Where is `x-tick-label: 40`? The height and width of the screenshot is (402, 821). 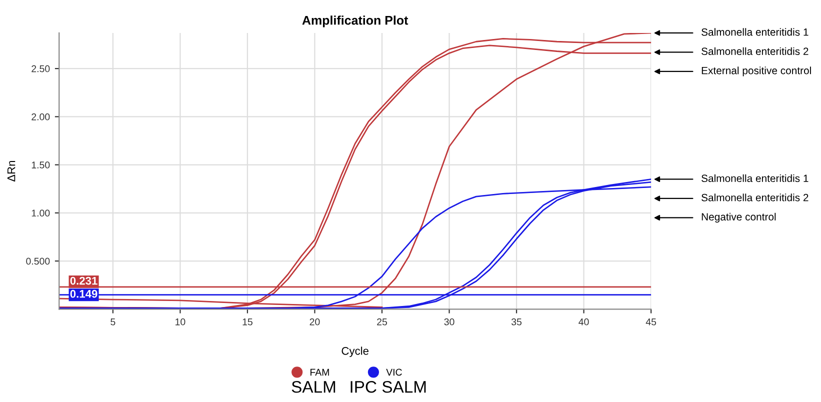
x-tick-label: 40 is located at coordinates (583, 322).